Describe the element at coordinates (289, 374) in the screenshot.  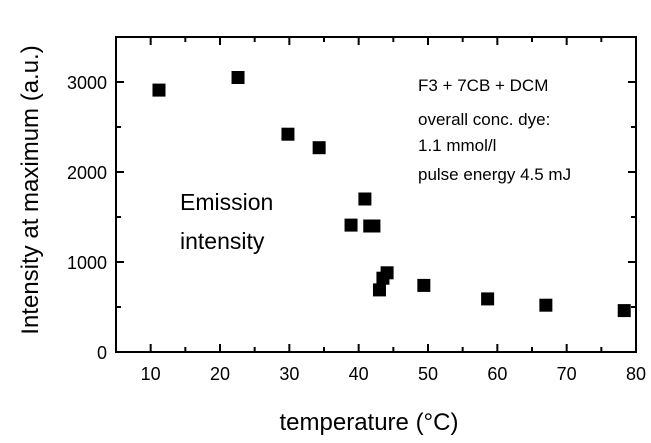
I see `x-tick-label: 30` at that location.